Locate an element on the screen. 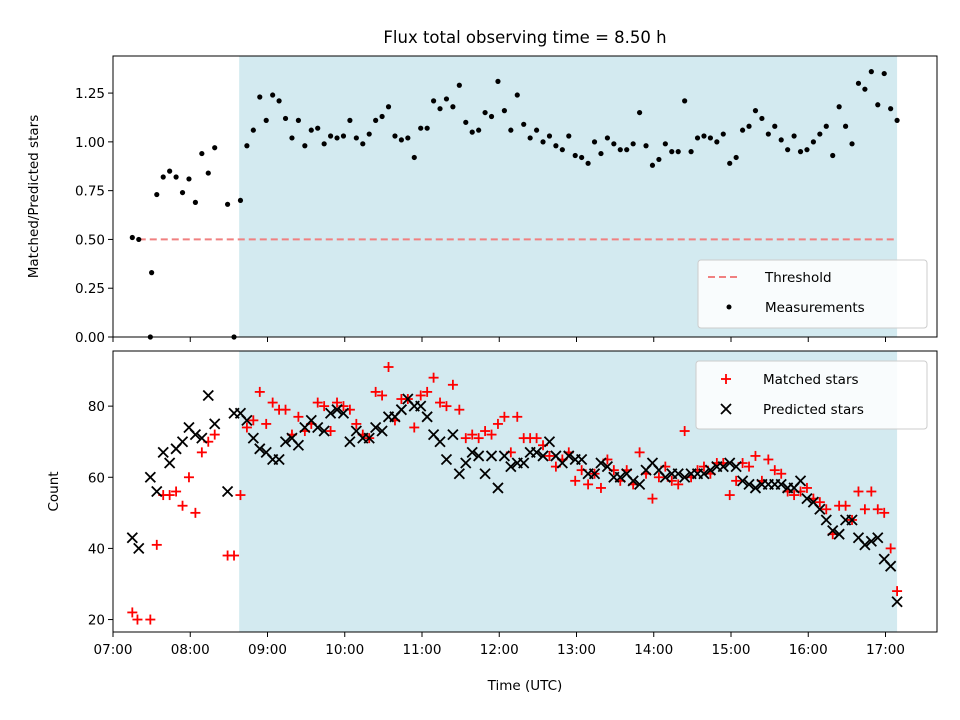 The width and height of the screenshot is (960, 720). count-y-axis-label: Count is located at coordinates (54, 491).